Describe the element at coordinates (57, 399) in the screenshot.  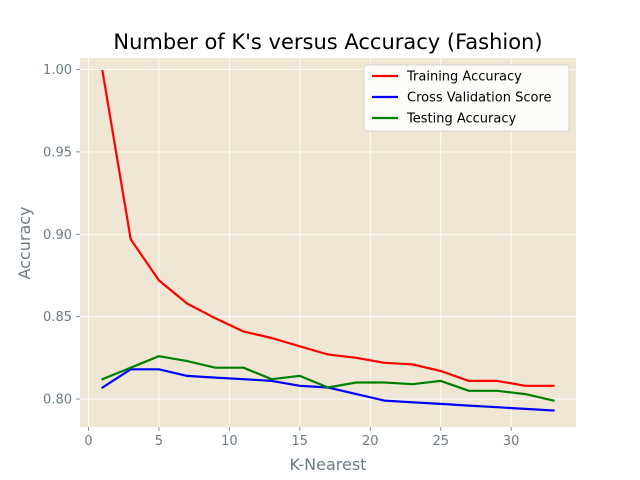
I see `y-tick-label: 0.80` at that location.